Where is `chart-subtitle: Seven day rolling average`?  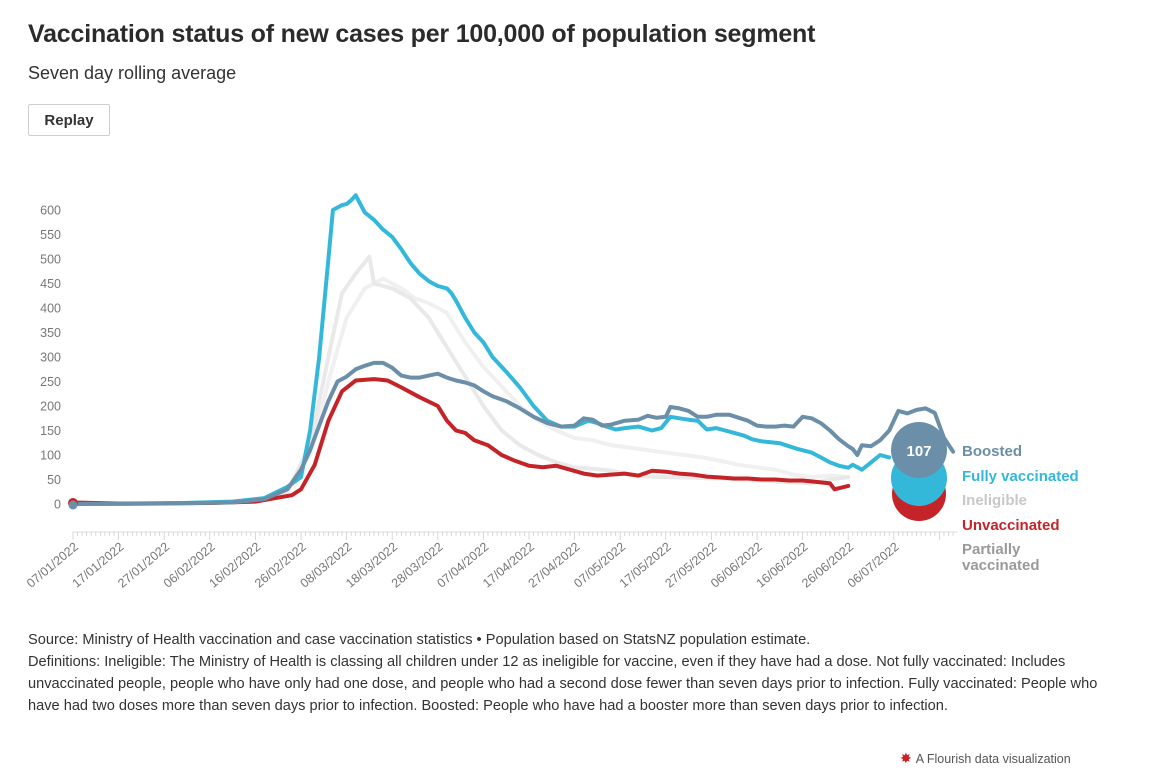 chart-subtitle: Seven day rolling average is located at coordinates (132, 73).